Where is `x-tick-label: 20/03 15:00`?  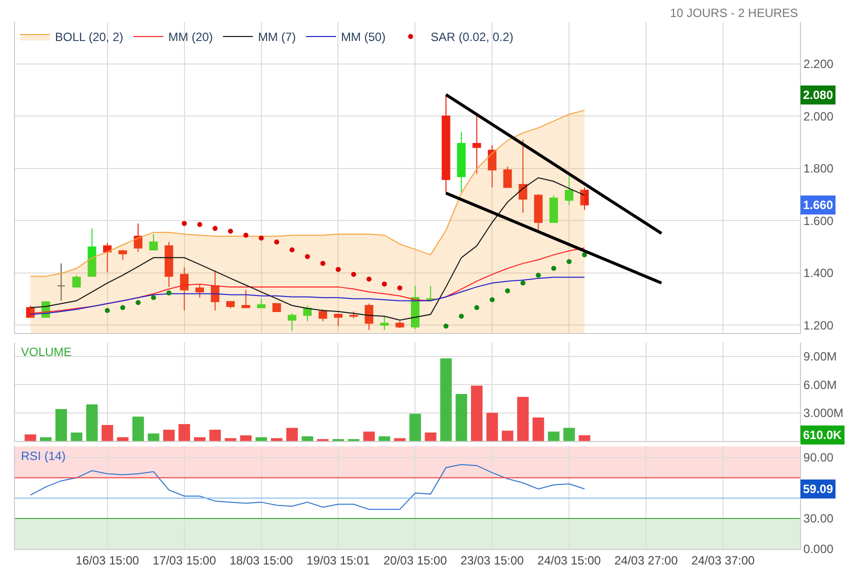 x-tick-label: 20/03 15:00 is located at coordinates (415, 560).